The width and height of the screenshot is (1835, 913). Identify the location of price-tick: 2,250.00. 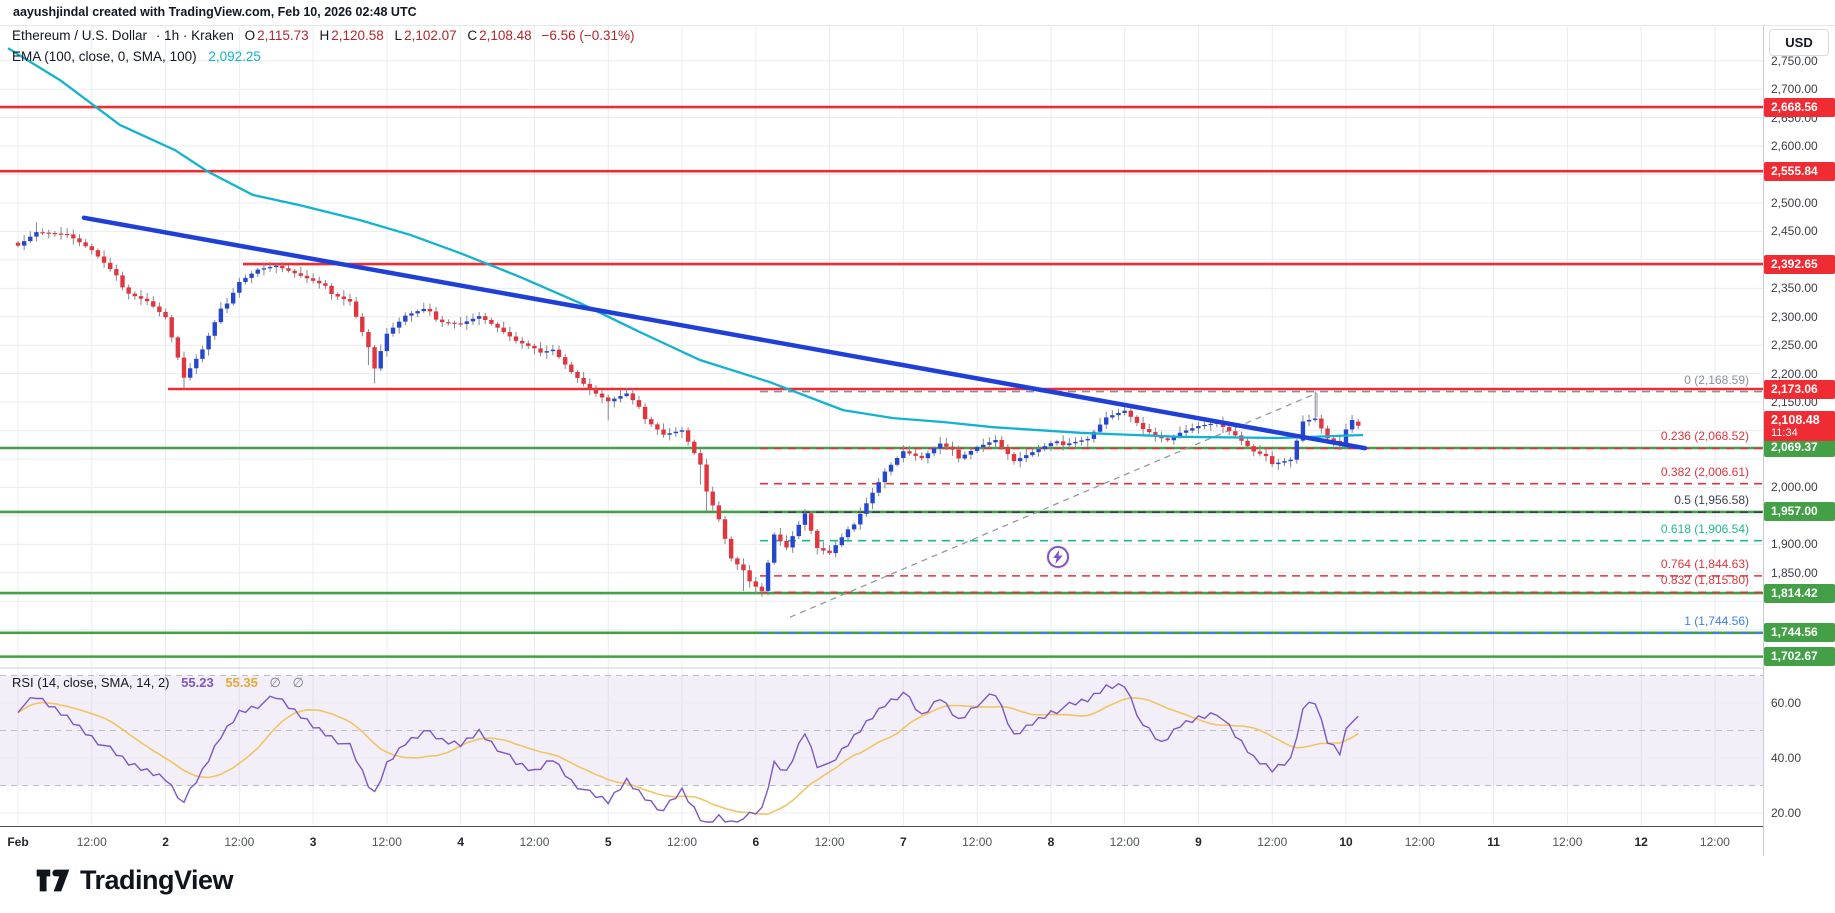
(1794, 345).